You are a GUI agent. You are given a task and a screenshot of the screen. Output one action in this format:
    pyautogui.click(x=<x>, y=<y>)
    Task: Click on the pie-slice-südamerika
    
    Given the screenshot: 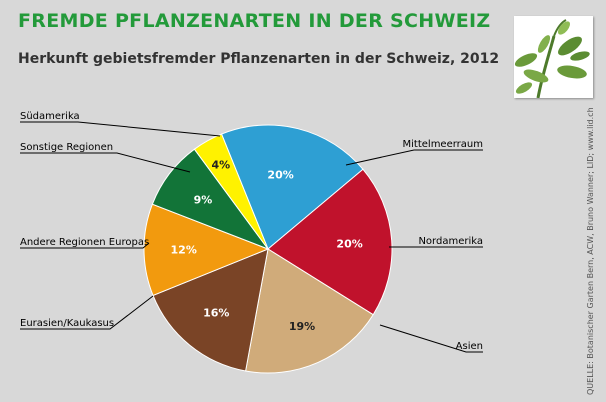 What is the action you would take?
    pyautogui.click(x=231, y=191)
    